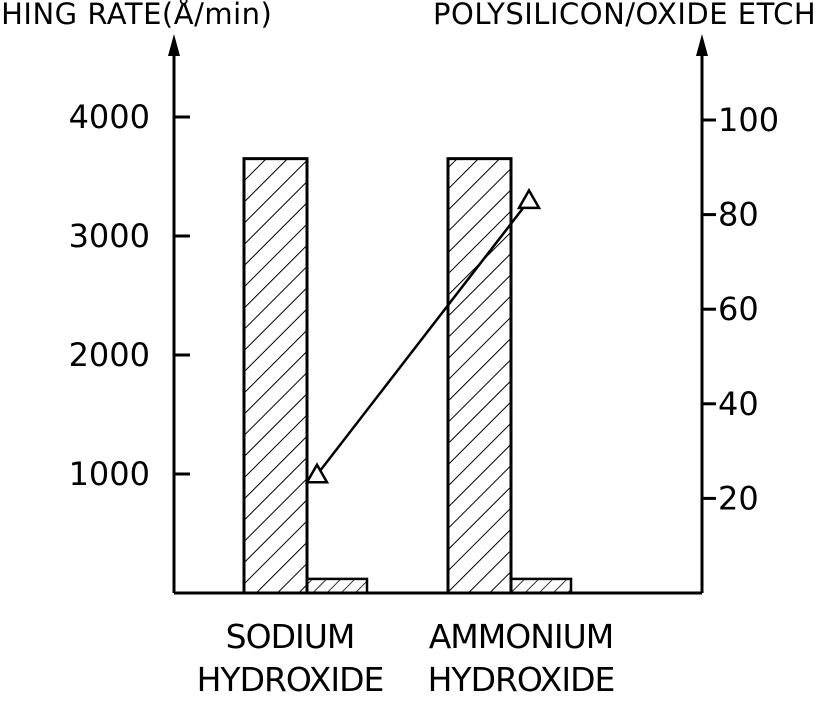  I want to click on left-axis-label: ETCHING RATE(Å/min), so click(136, 15).